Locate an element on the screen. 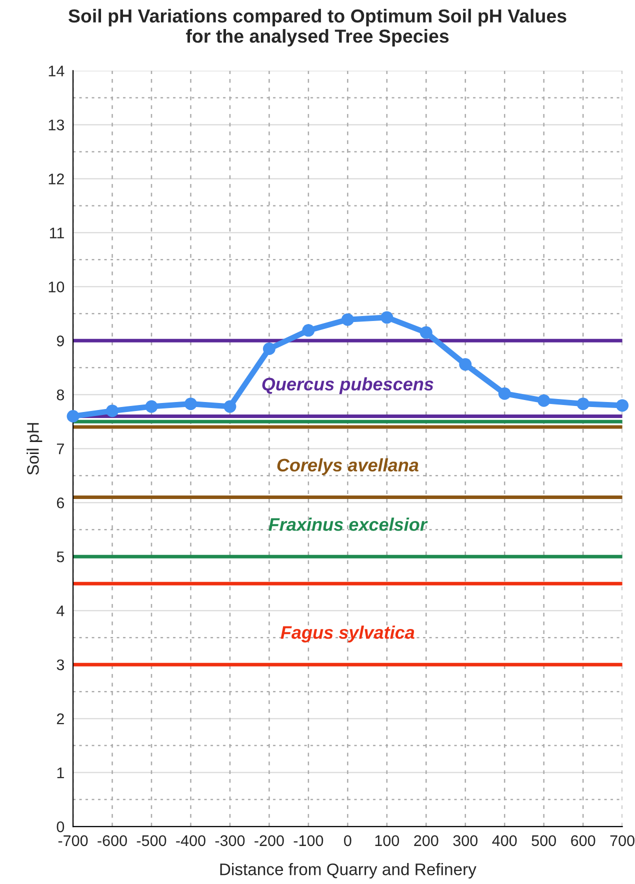  y-tick-label: 6 is located at coordinates (60, 502).